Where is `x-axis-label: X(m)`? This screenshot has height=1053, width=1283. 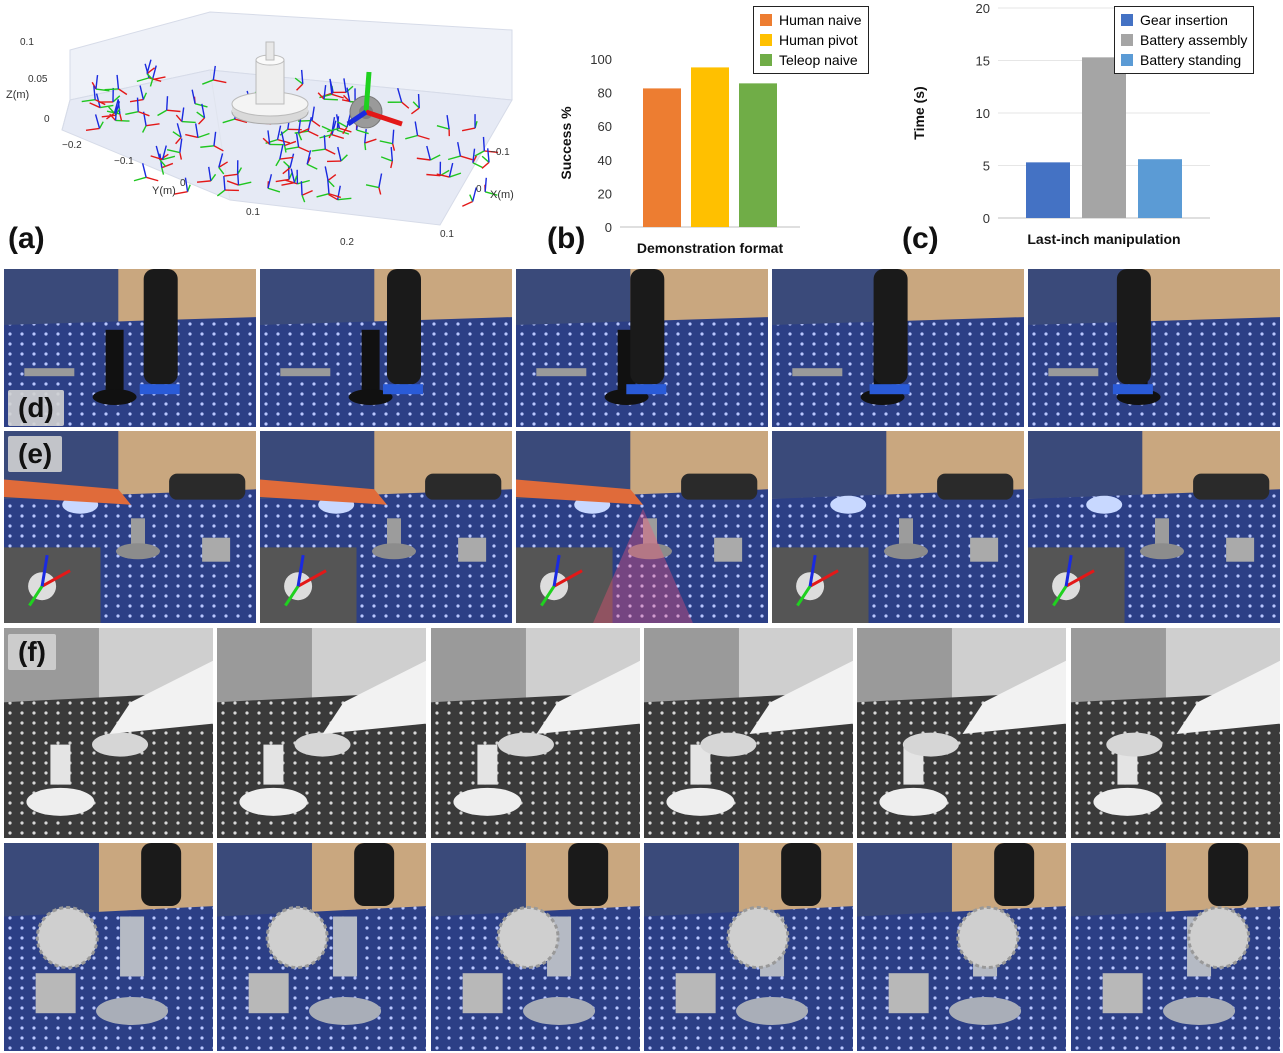
x-axis-label: X(m) is located at coordinates (502, 195).